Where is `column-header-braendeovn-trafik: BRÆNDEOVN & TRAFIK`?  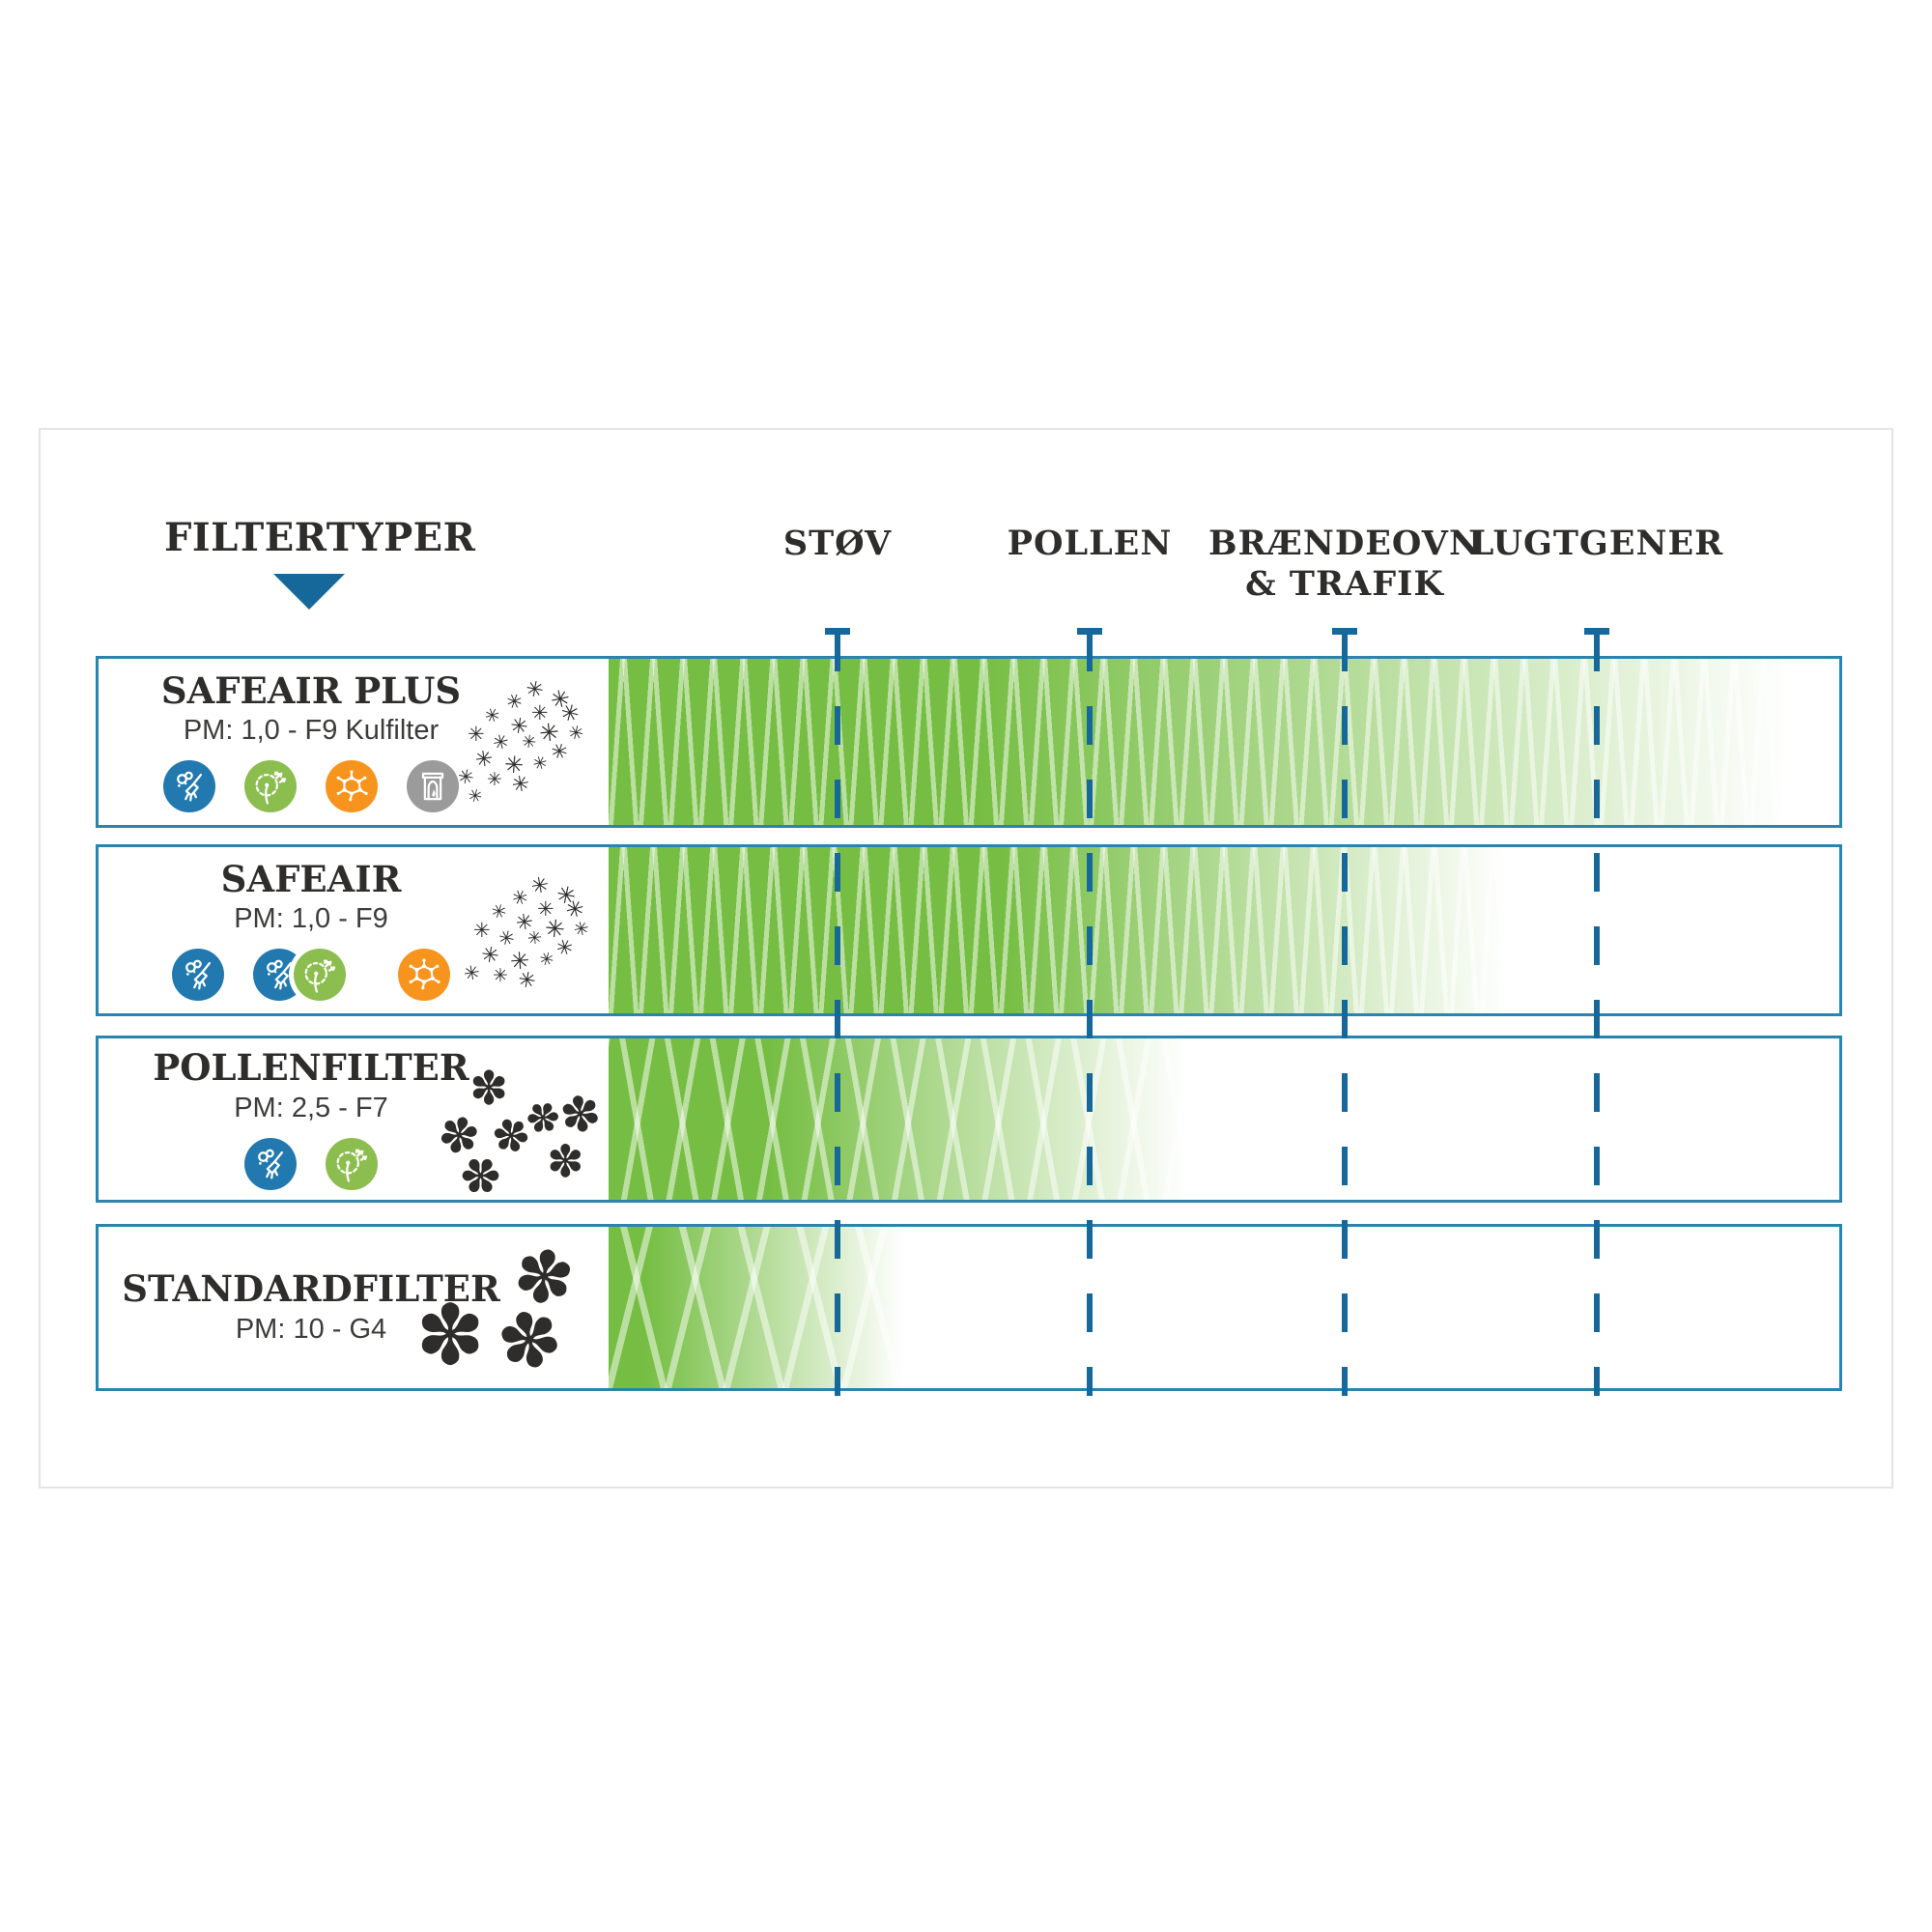 column-header-braendeovn-trafik: BRÆNDEOVN & TRAFIK is located at coordinates (1344, 564).